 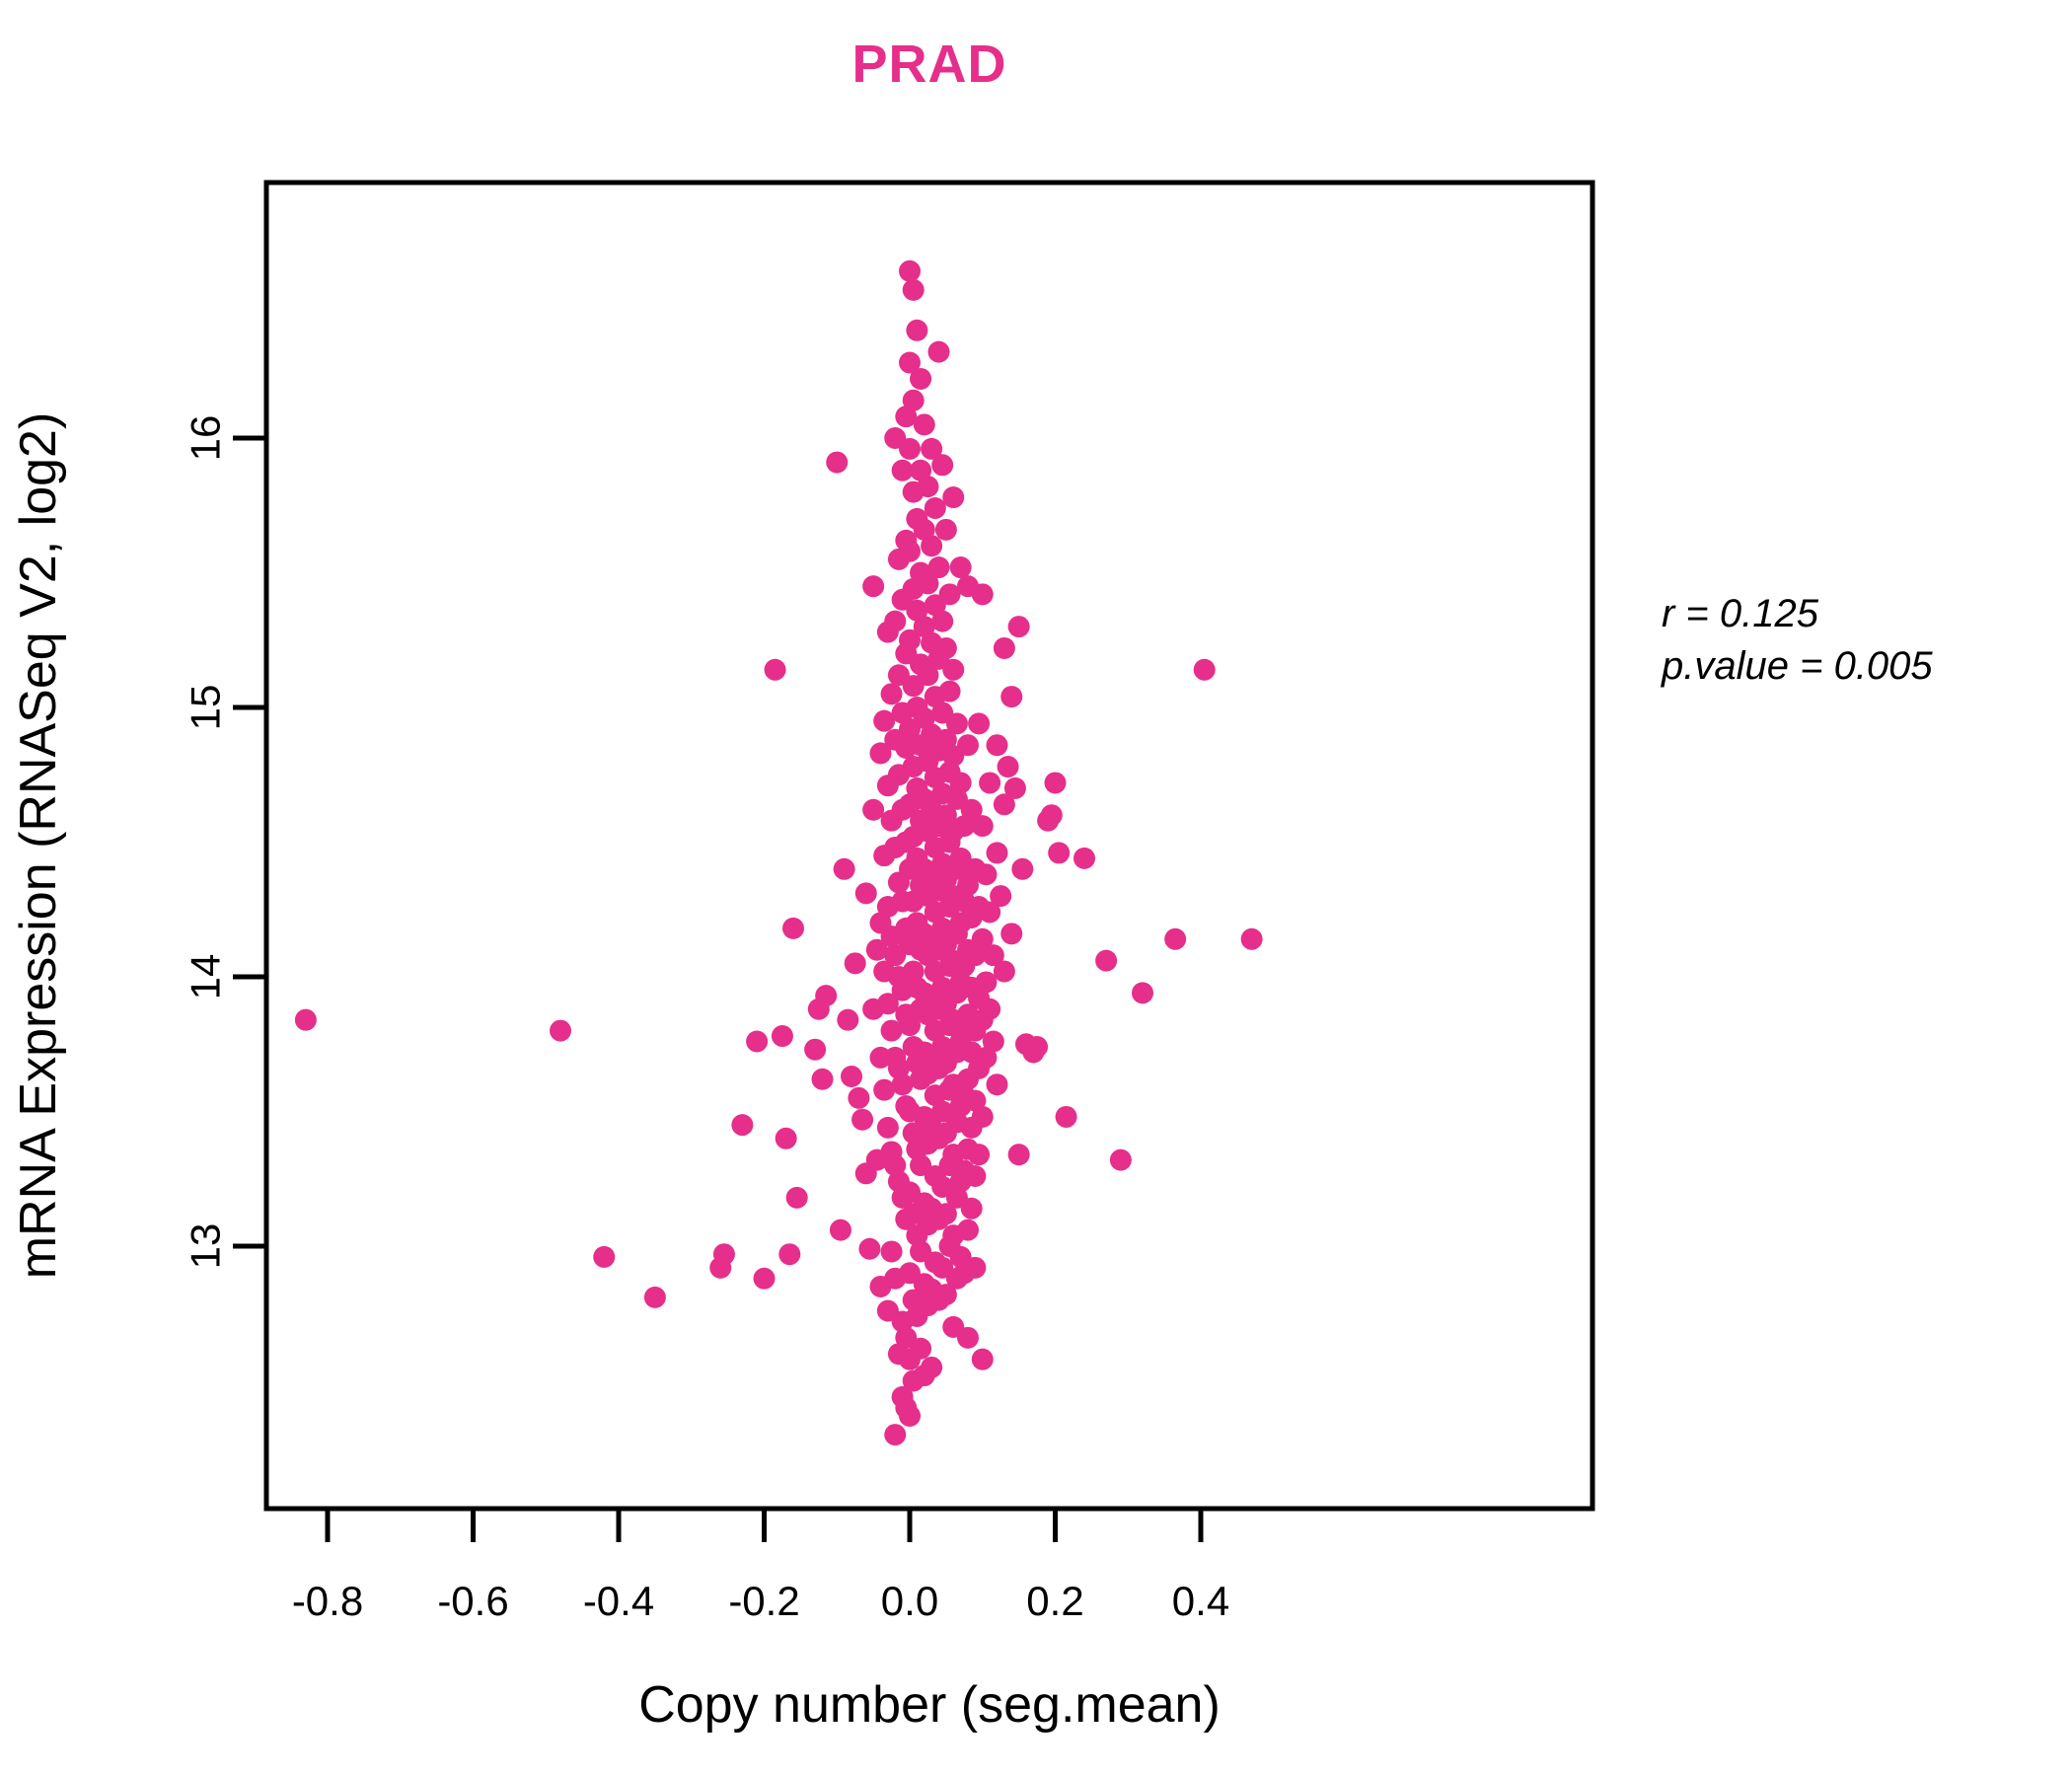 What do you see at coordinates (1201, 1601) in the screenshot?
I see `x-tick-label: 0.4` at bounding box center [1201, 1601].